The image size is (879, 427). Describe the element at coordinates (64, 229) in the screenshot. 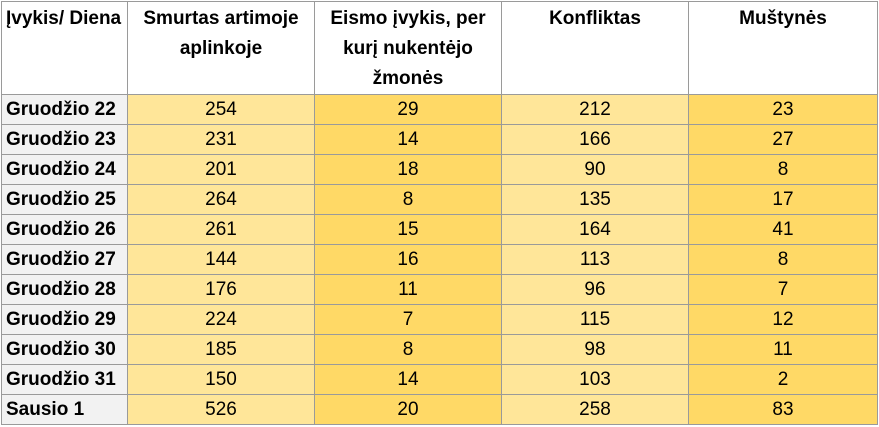

I see `row-label: Gruodžio 26` at that location.